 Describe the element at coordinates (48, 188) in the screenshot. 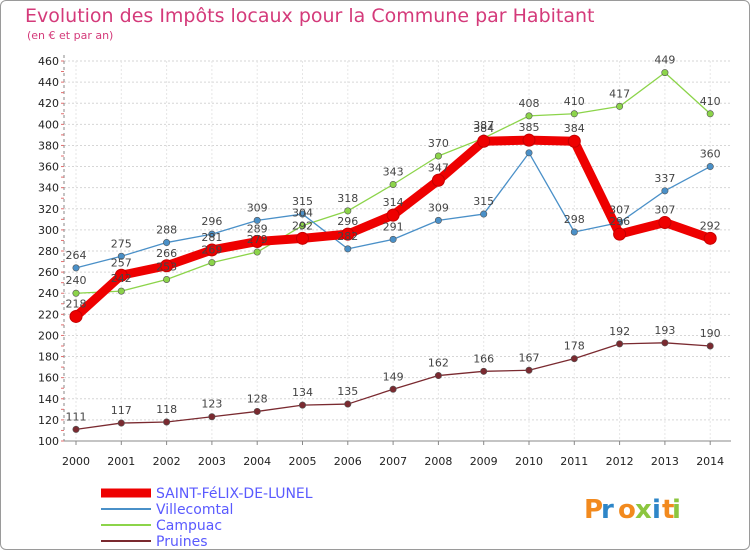

I see `y-tick-label: 340` at that location.